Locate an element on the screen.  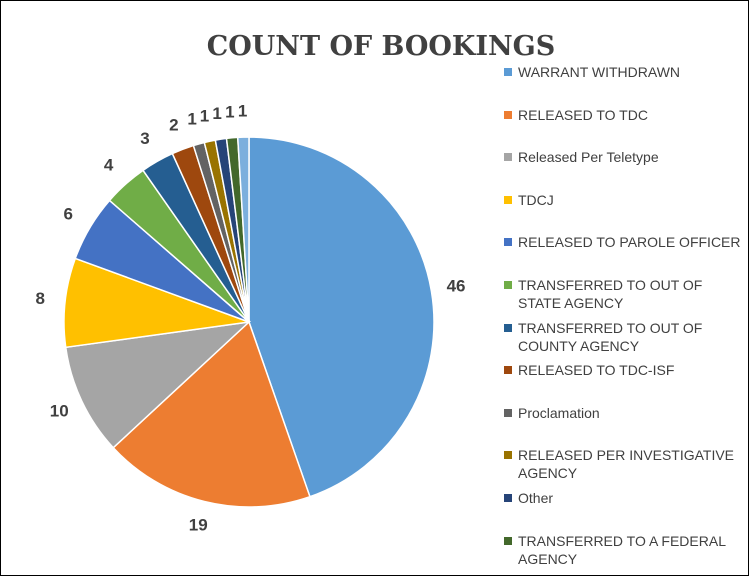
legend-item: RELEASED TO TDC-ISF is located at coordinates (624, 370).